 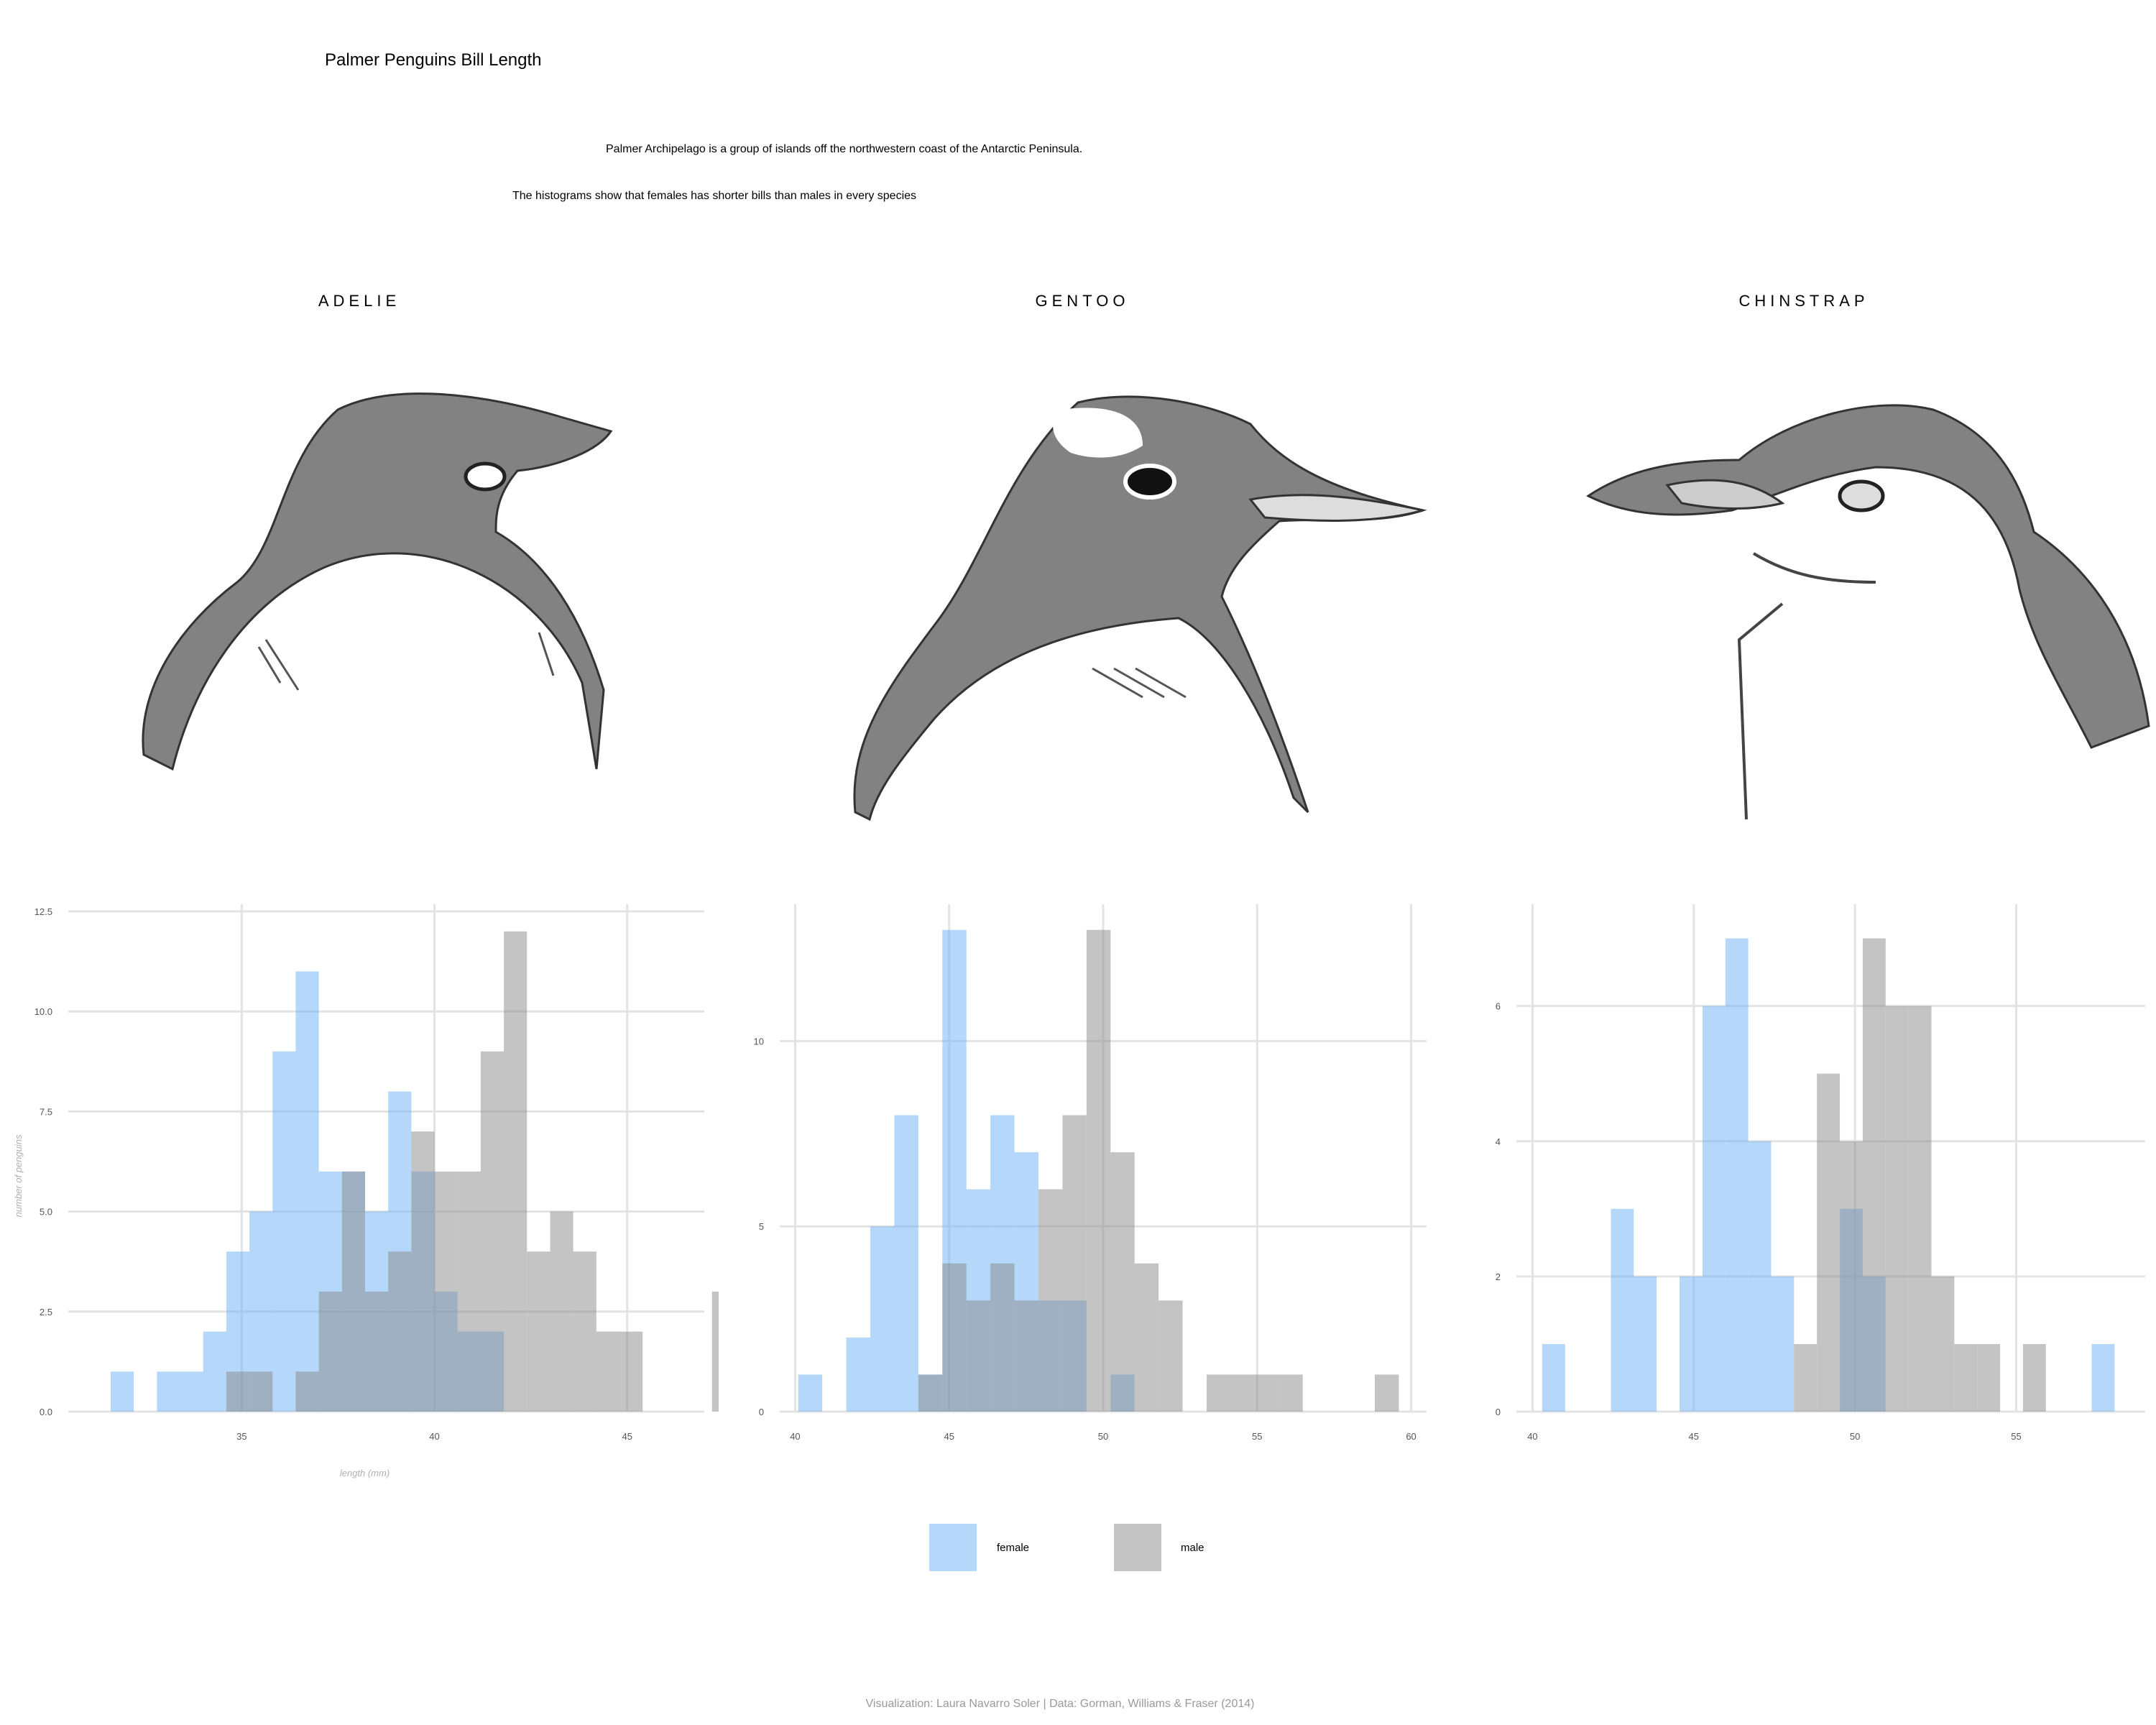 I want to click on y-tick-label: 2, so click(x=1499, y=1276).